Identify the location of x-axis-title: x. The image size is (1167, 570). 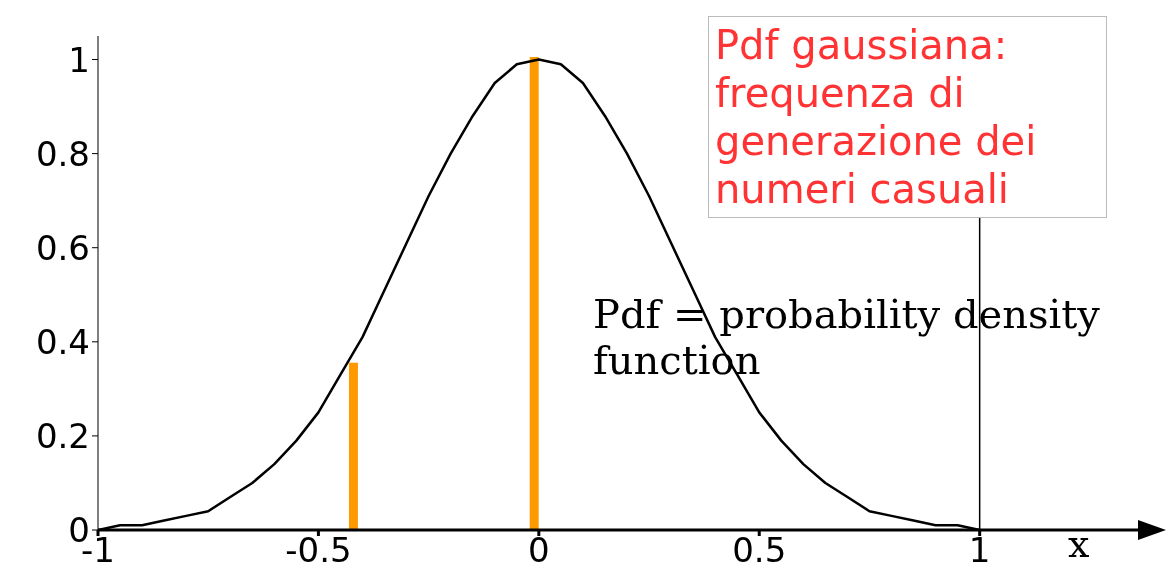
(1079, 544).